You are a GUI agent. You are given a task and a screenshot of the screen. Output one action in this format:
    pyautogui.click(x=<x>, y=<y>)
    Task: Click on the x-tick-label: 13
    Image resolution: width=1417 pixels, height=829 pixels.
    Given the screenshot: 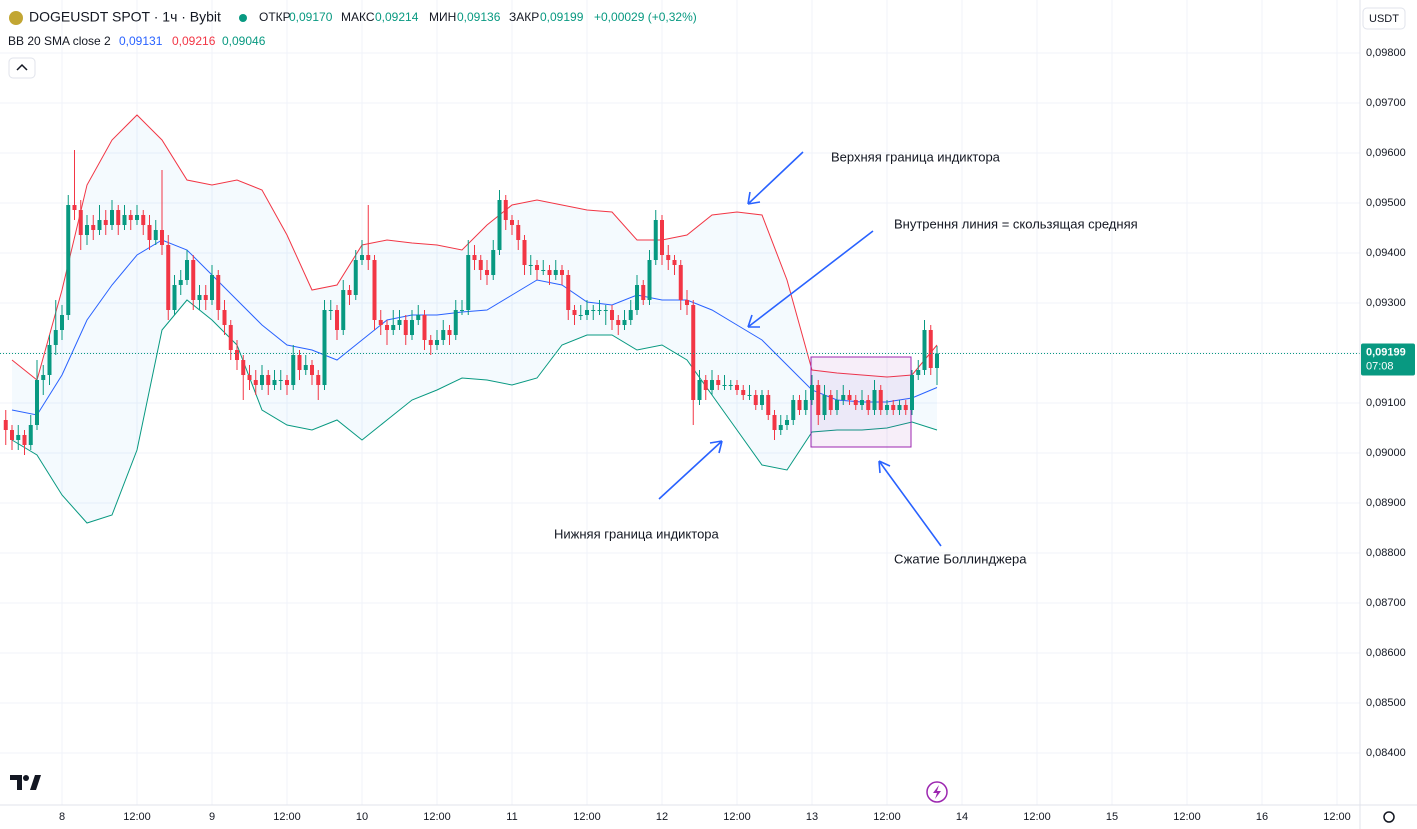 What is the action you would take?
    pyautogui.click(x=812, y=817)
    